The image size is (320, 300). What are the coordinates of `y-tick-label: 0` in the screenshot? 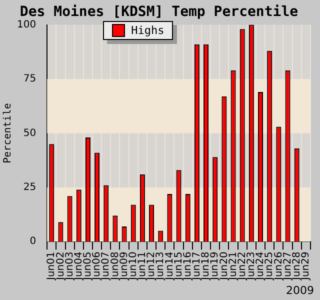 It's located at (33, 242).